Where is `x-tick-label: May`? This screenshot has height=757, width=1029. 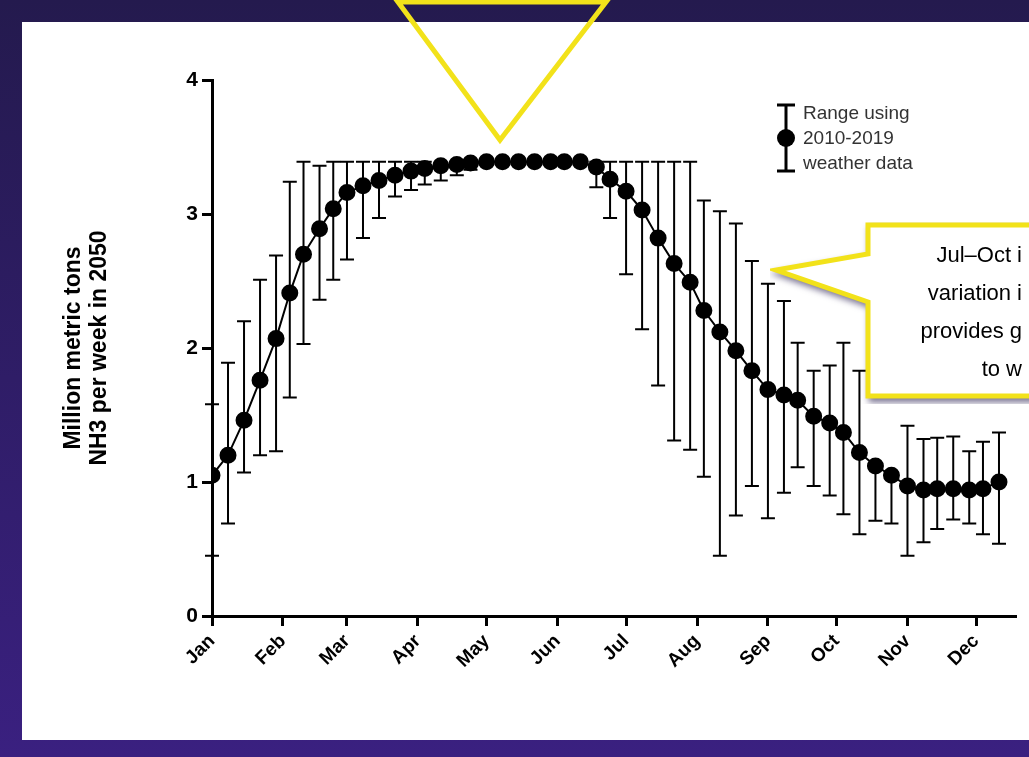
x-tick-label: May is located at coordinates (473, 650).